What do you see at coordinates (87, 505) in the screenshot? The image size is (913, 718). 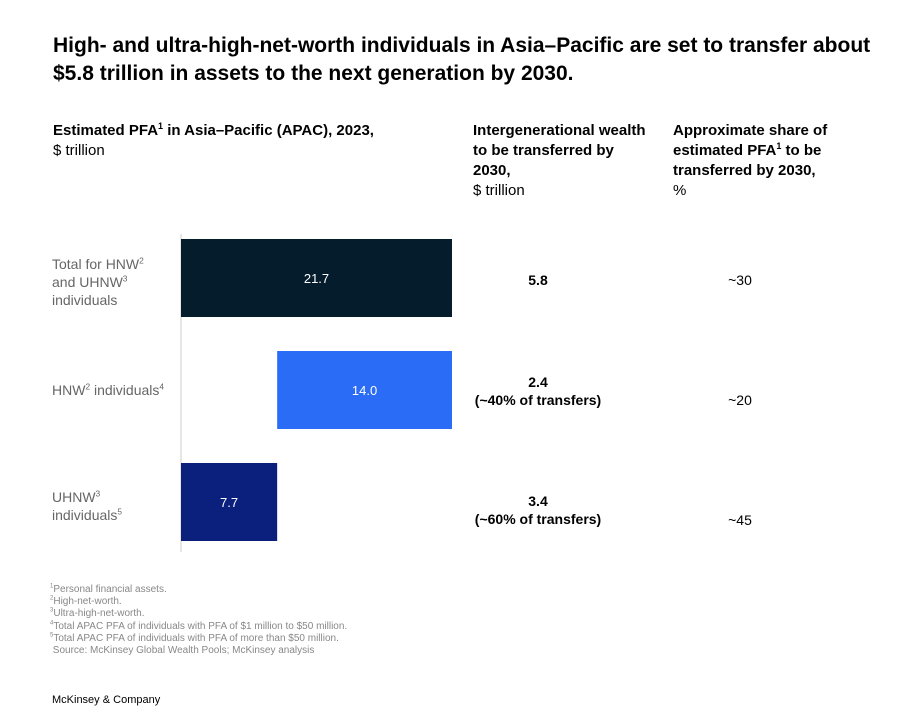 I see `row-label-uhnw: UHNW3 individuals5` at bounding box center [87, 505].